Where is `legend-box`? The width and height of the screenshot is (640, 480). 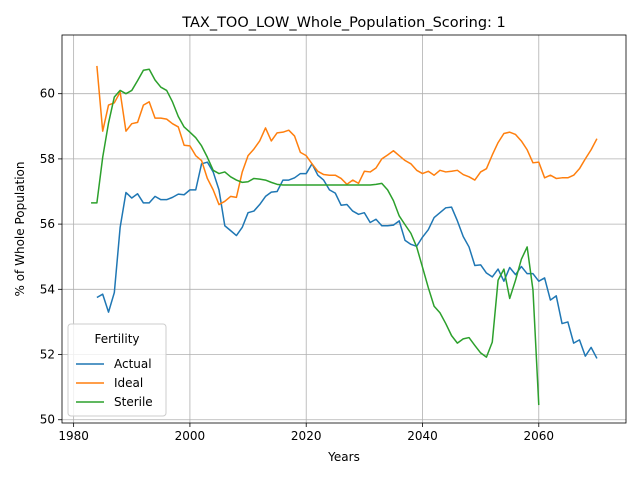 legend-box is located at coordinates (117, 370).